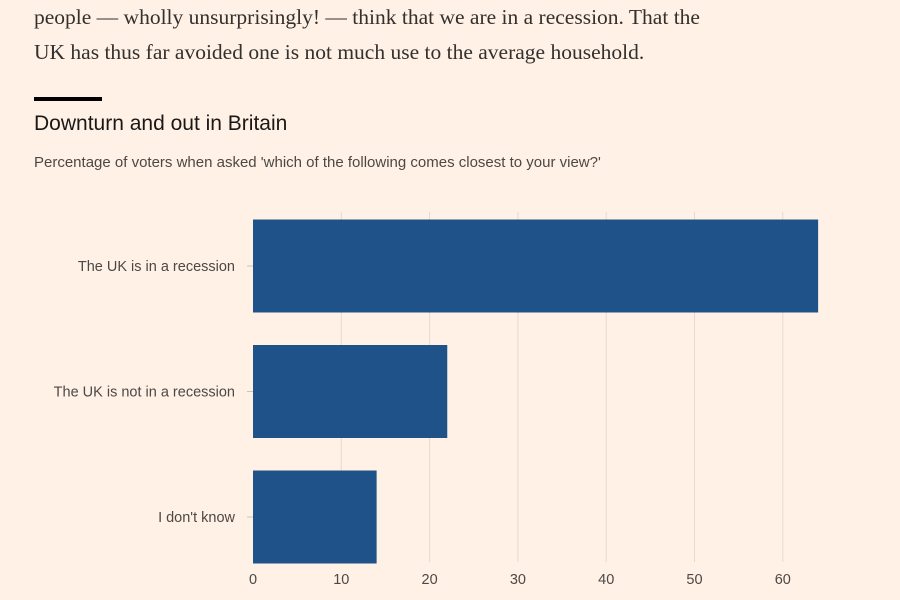 Image resolution: width=900 pixels, height=600 pixels. Describe the element at coordinates (196, 518) in the screenshot. I see `category-label-2: I don't know` at that location.